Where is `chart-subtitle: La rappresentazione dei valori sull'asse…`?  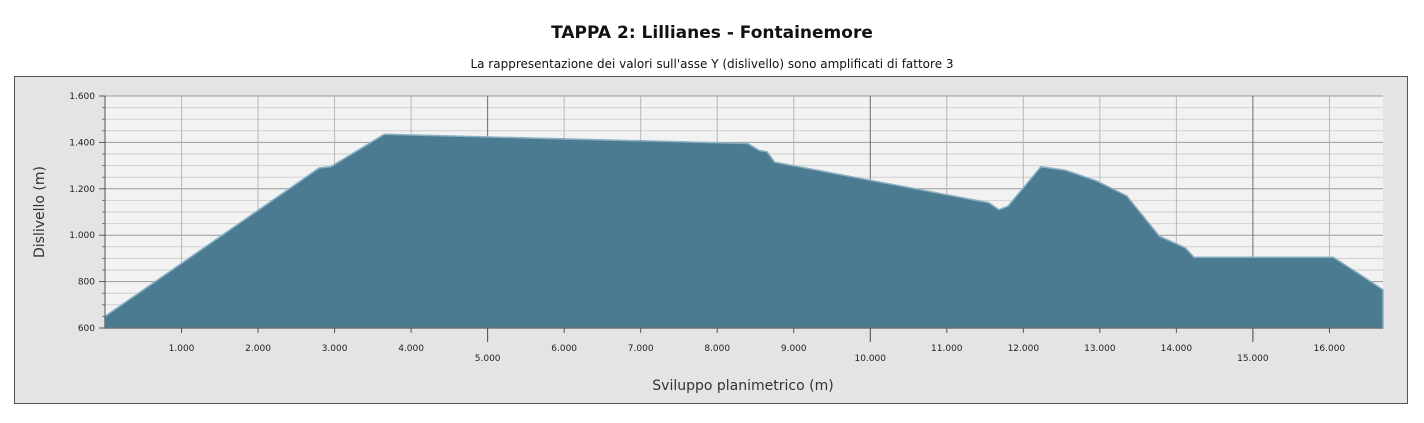
chart-subtitle: La rappresentazione dei valori sull'asse… is located at coordinates (712, 64).